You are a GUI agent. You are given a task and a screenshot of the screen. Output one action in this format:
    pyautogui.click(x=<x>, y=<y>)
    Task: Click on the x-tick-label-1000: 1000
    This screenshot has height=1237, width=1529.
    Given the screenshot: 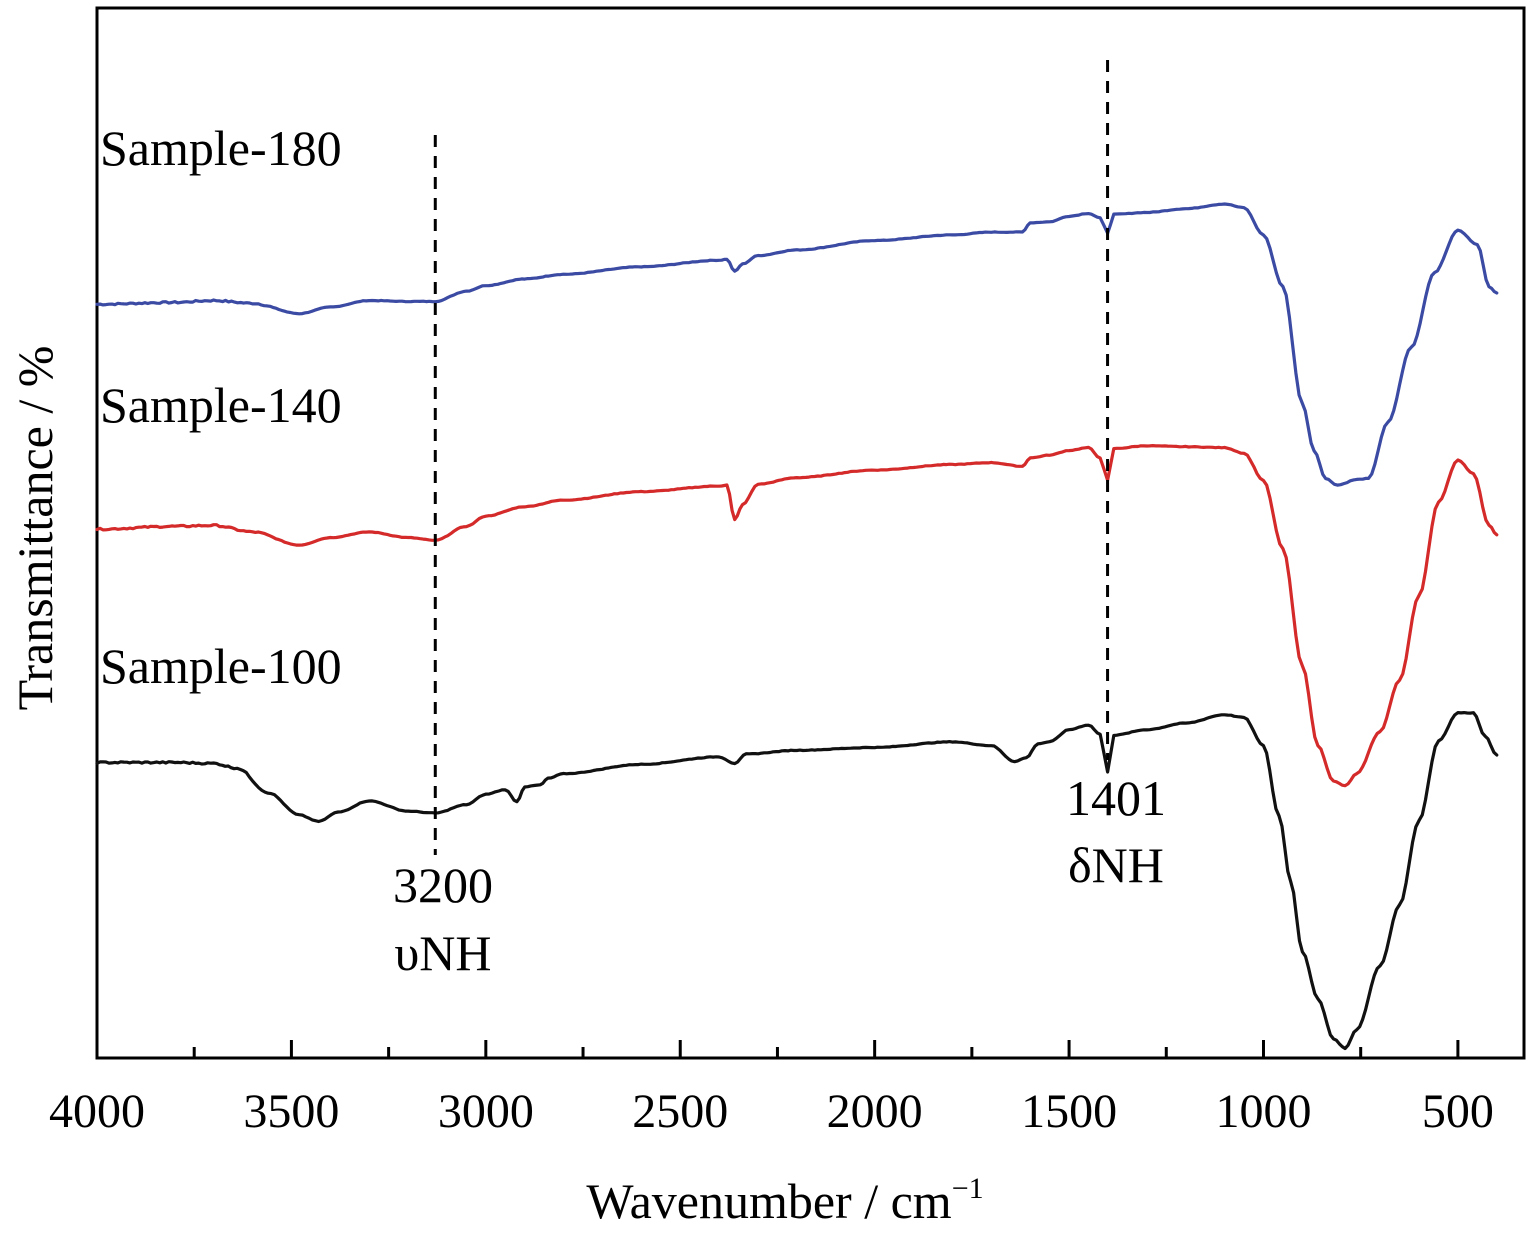 What is the action you would take?
    pyautogui.click(x=1263, y=1111)
    